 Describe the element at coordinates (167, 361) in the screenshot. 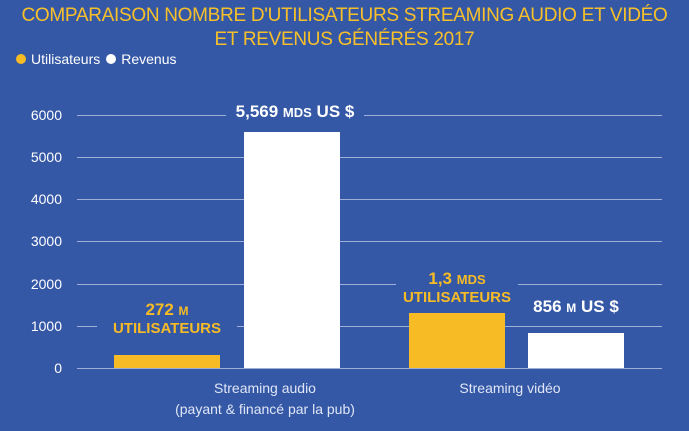

I see `bar-audio-users` at that location.